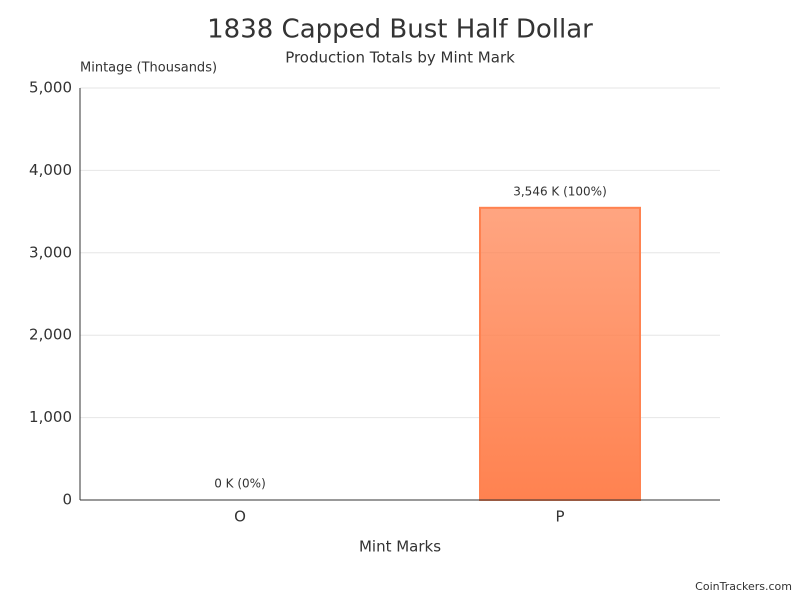  Describe the element at coordinates (148, 68) in the screenshot. I see `y-axis-label: Mintage (Thousands)` at that location.